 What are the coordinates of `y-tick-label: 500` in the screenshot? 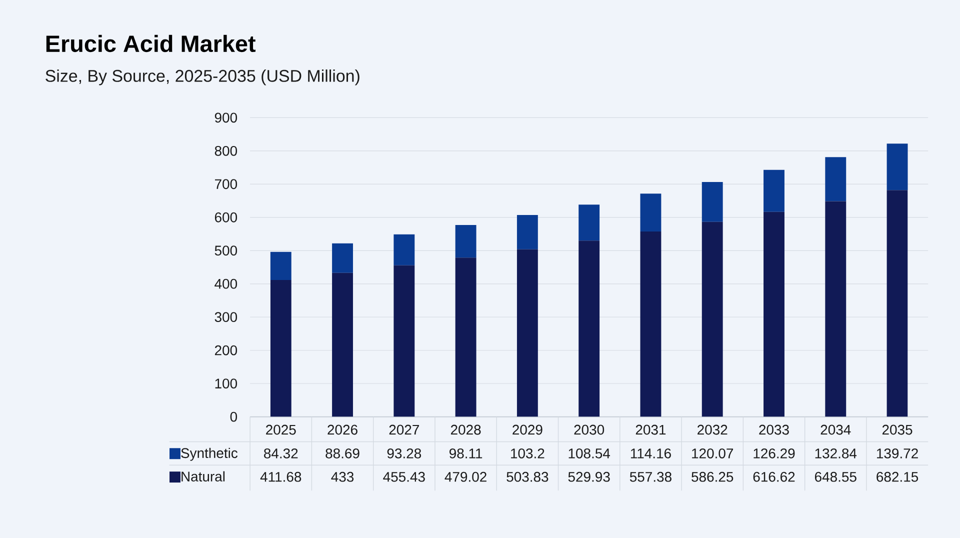 It's located at (226, 250).